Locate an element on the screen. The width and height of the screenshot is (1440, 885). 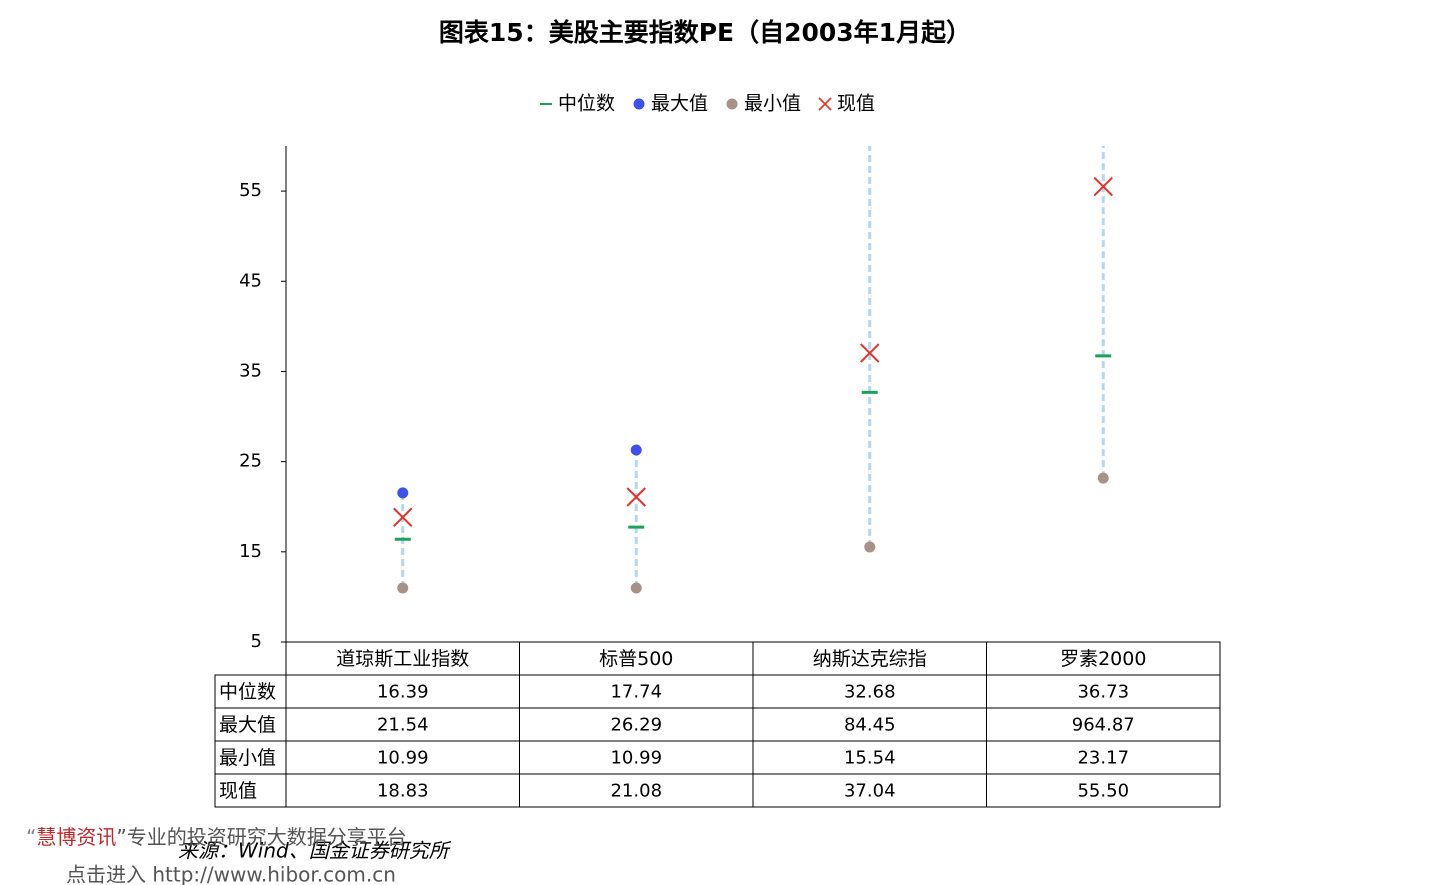
watermark-quote: “ is located at coordinates (31, 837).